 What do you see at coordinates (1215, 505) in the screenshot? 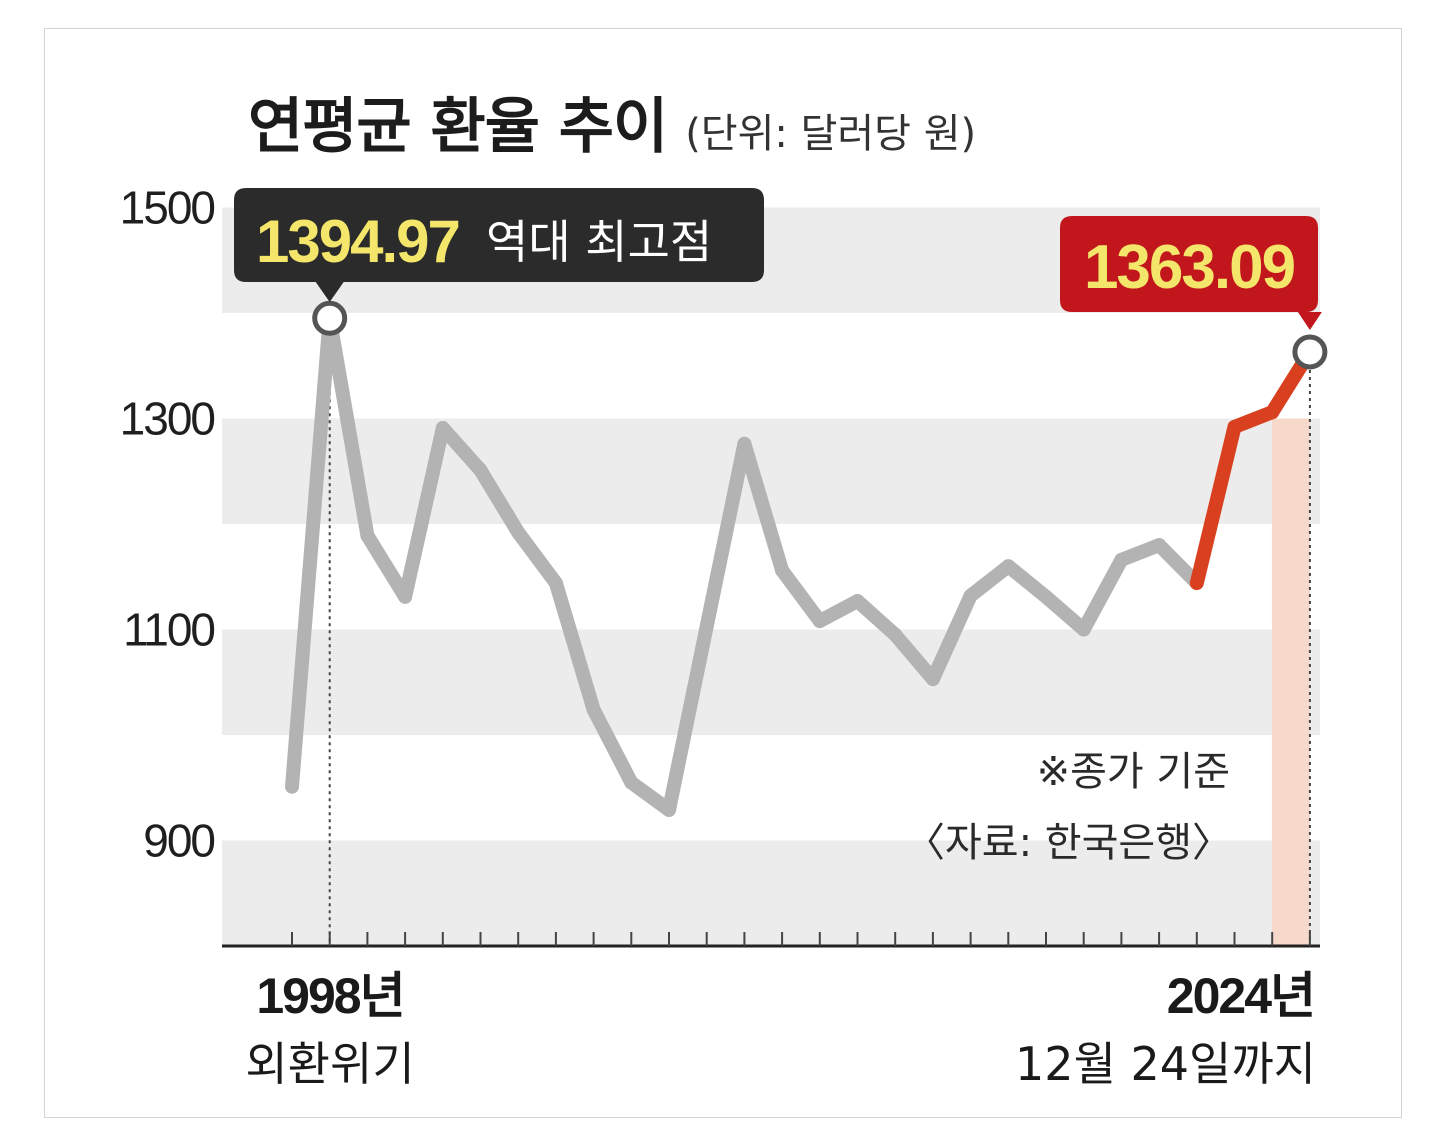
I see `recent-segment` at bounding box center [1215, 505].